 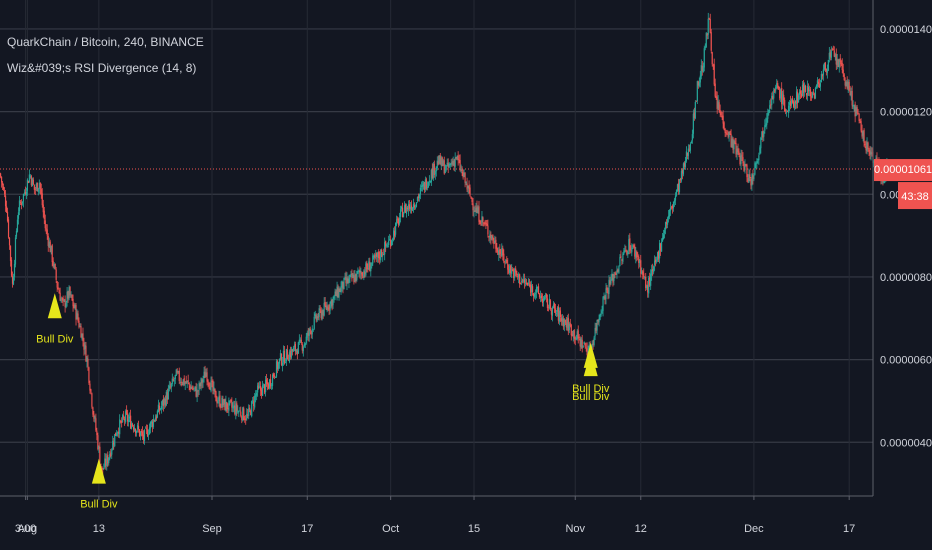 What do you see at coordinates (105, 42) in the screenshot?
I see `symbol-title: QuarkChain / Bitcoin, 240, BINANCE` at bounding box center [105, 42].